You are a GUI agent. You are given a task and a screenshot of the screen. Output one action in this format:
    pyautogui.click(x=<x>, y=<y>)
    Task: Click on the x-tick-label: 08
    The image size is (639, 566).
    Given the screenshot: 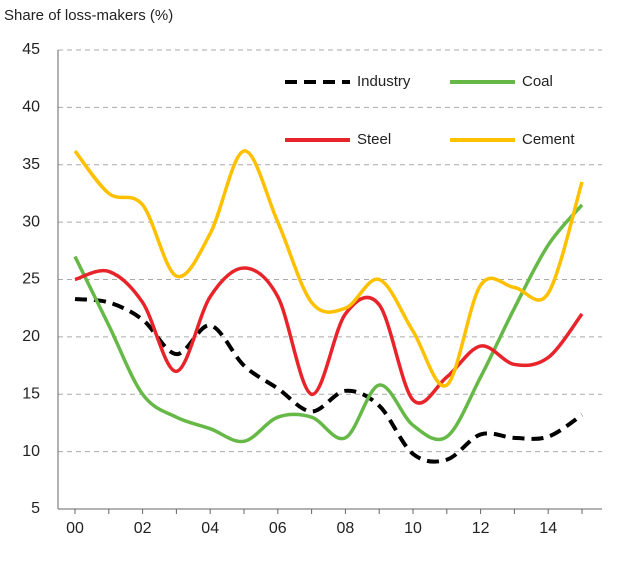 What is the action you would take?
    pyautogui.click(x=346, y=528)
    